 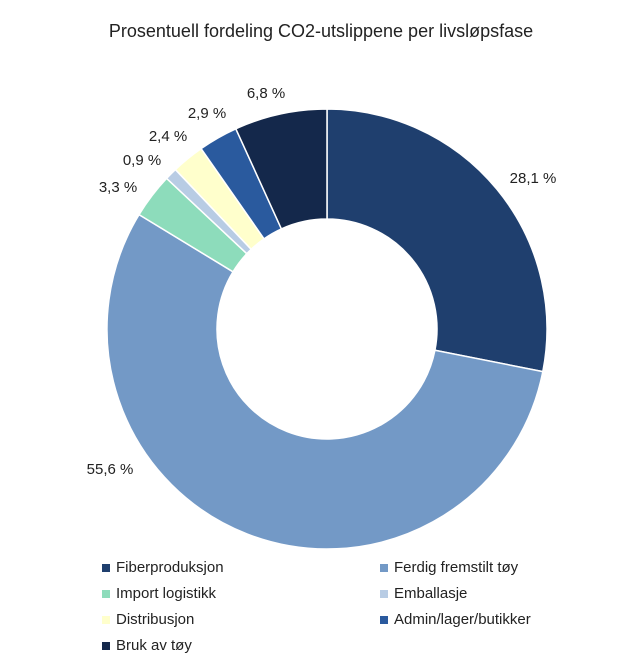 I want to click on legend-label: Distribusjon, so click(x=155, y=619).